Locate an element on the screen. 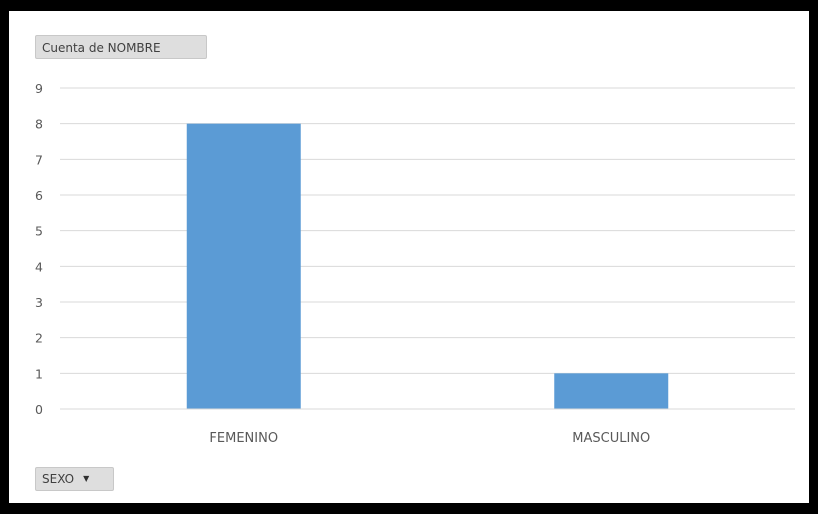 The height and width of the screenshot is (514, 818). y-tick-label: 4 is located at coordinates (39, 266).